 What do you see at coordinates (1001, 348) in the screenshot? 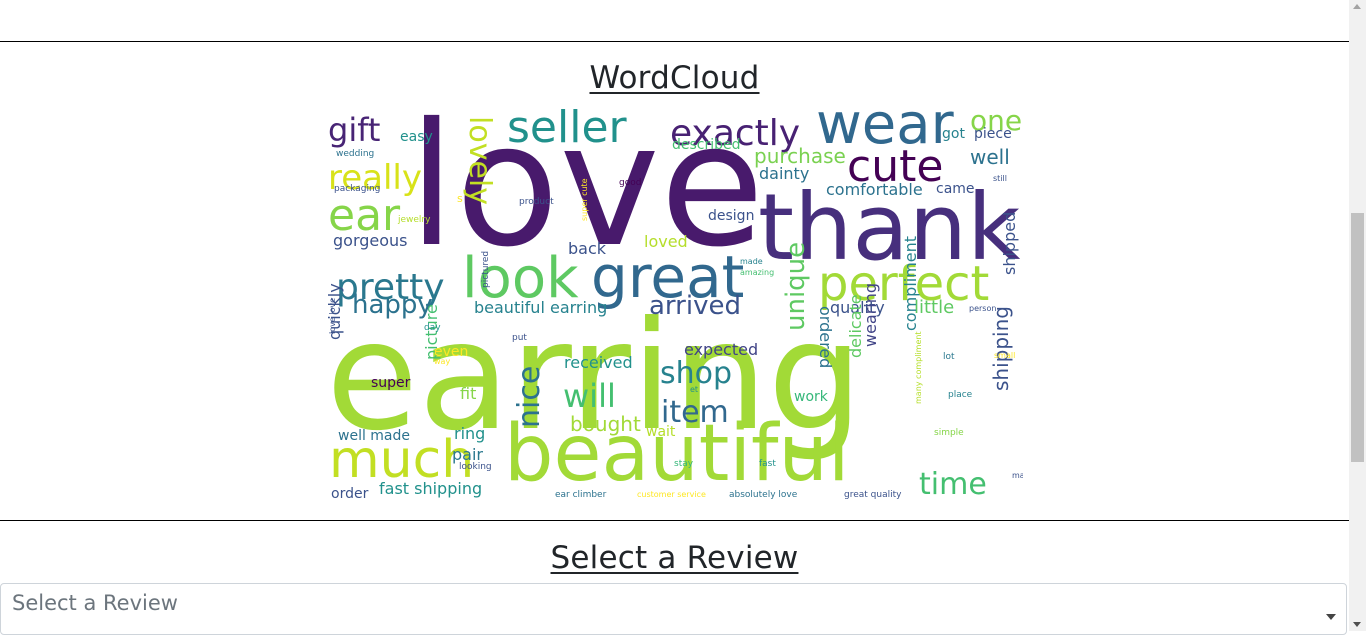
I see `word-shipping: shipping` at bounding box center [1001, 348].